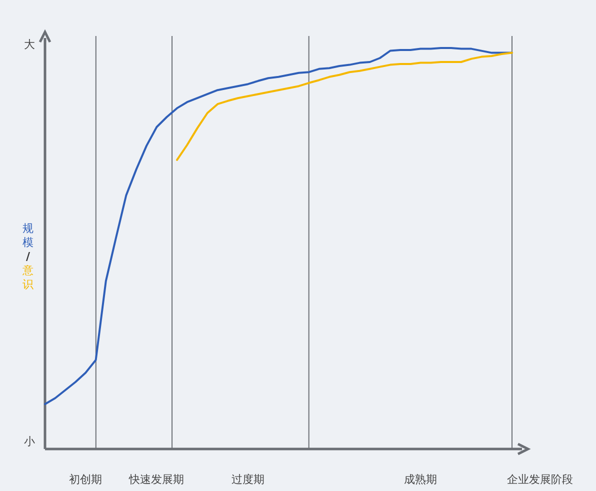  What do you see at coordinates (156, 479) in the screenshot?
I see `x-tick-label: 快速发展期` at bounding box center [156, 479].